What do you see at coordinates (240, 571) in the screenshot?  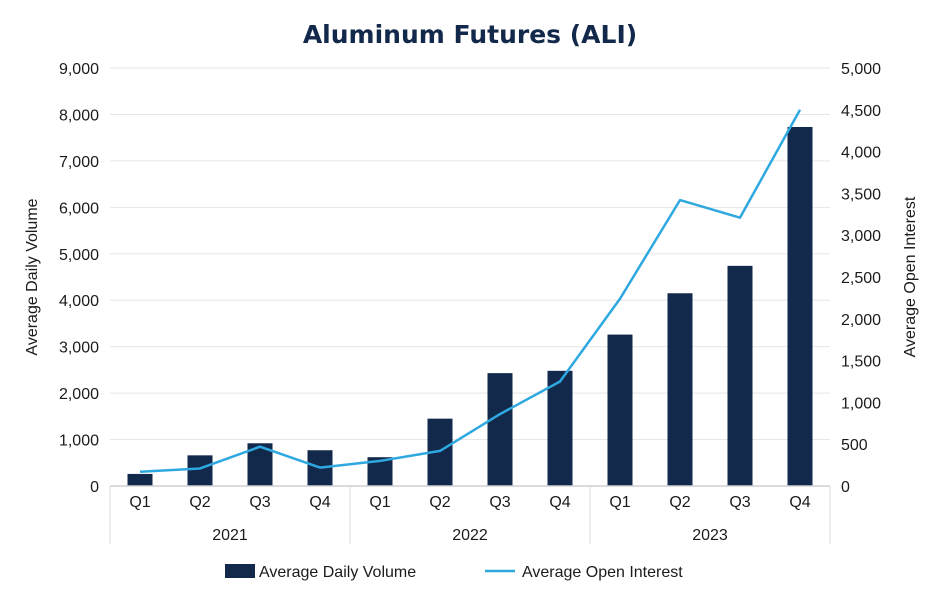 I see `legend-swatch-volume` at bounding box center [240, 571].